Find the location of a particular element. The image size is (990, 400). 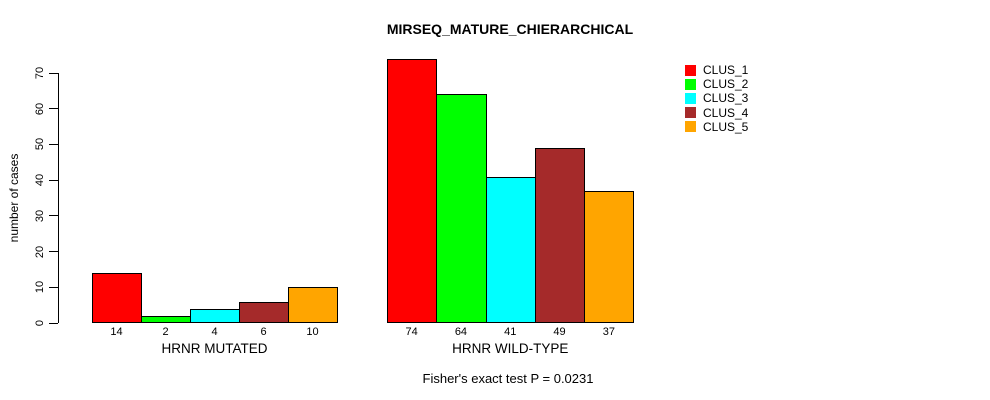

bar-value-label: 4 is located at coordinates (214, 332).